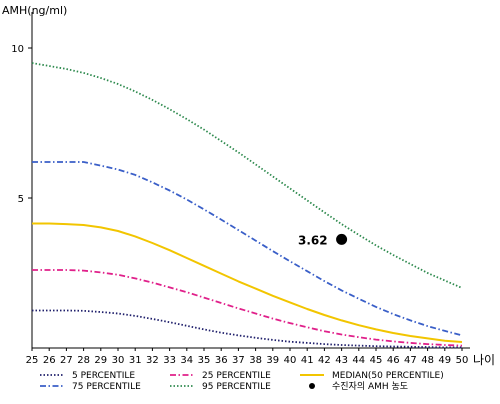  Describe the element at coordinates (427, 360) in the screenshot. I see `x-tick-label: 48` at that location.